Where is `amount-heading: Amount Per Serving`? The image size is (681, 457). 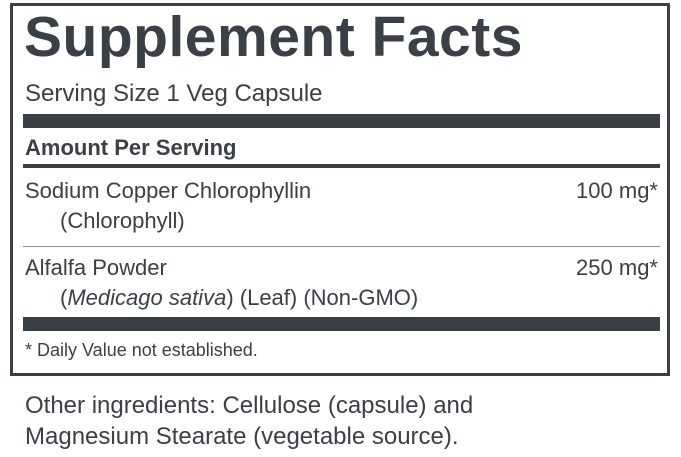 amount-heading: Amount Per Serving is located at coordinates (131, 147).